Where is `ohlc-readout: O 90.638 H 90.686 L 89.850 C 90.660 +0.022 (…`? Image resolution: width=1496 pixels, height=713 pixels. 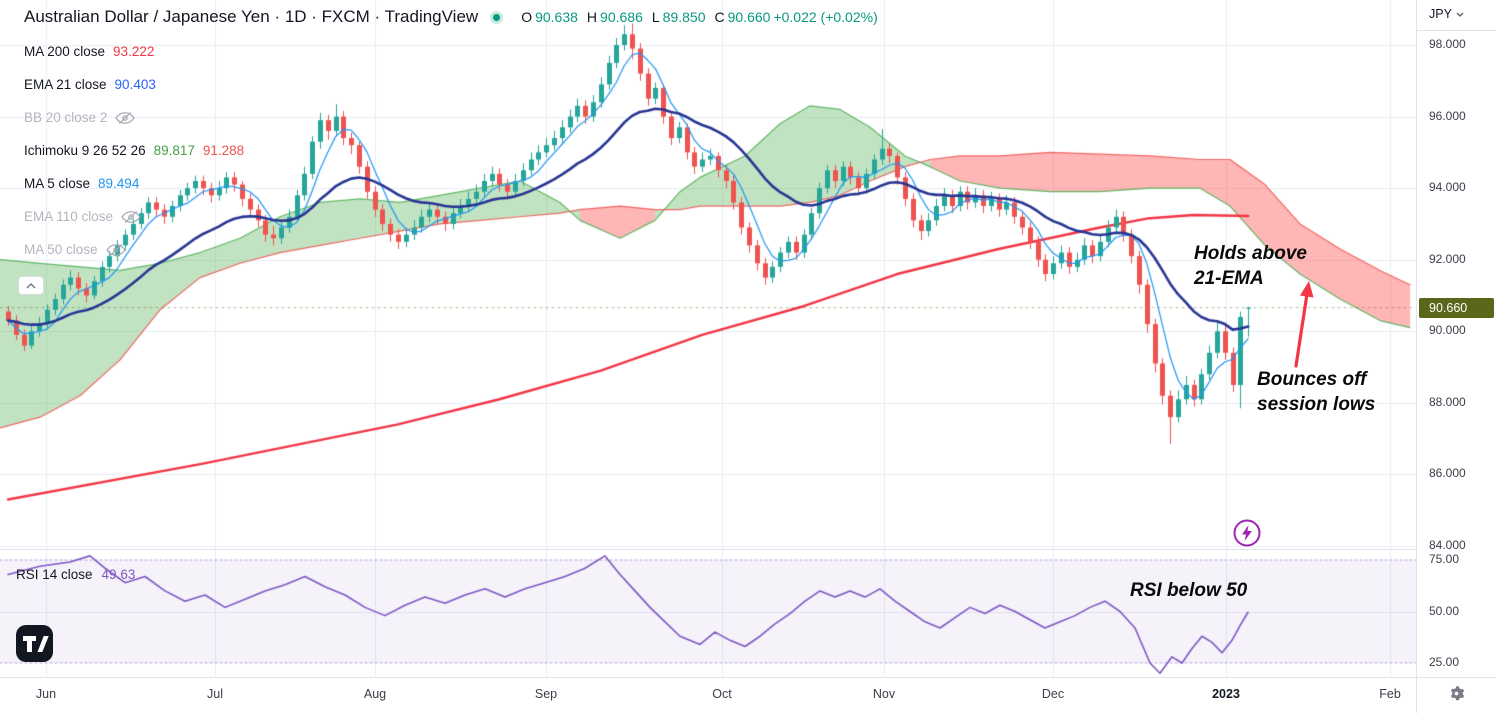 ohlc-readout: O 90.638 H 90.686 L 89.850 C 90.660 +0.022 (… is located at coordinates (696, 17).